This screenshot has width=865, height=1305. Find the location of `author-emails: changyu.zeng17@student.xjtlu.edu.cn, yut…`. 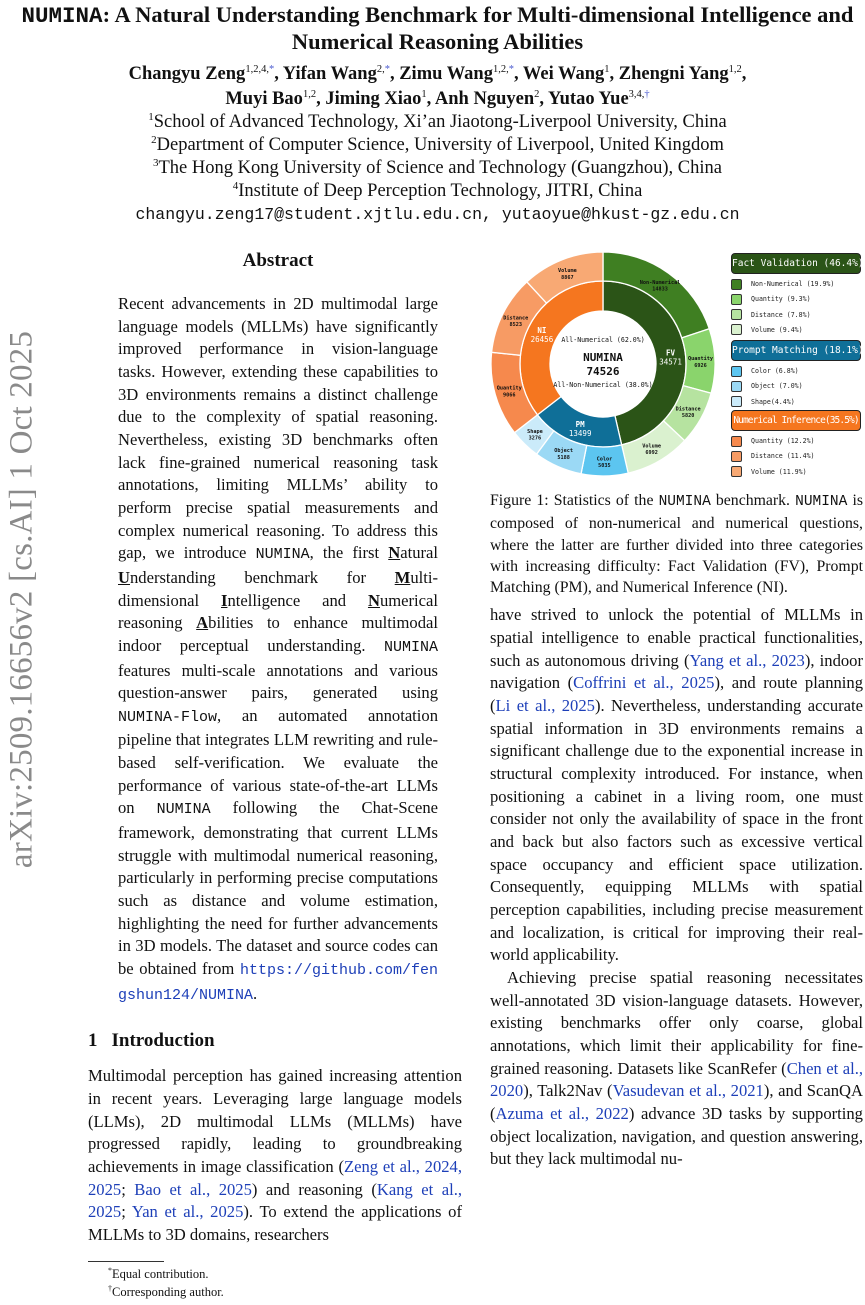

author-emails: changyu.zeng17@student.xjtlu.edu.cn, yut… is located at coordinates (437, 214).